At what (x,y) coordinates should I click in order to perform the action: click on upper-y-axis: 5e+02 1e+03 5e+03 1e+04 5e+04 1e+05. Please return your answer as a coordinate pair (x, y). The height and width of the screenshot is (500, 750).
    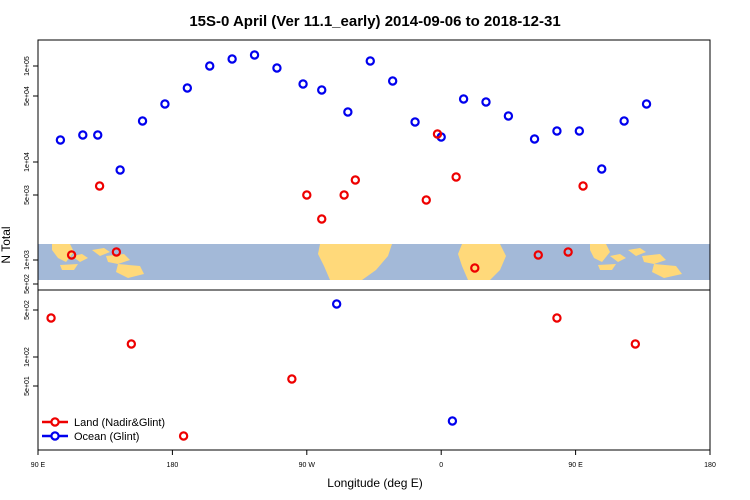
    Looking at the image, I should click on (31, 175).